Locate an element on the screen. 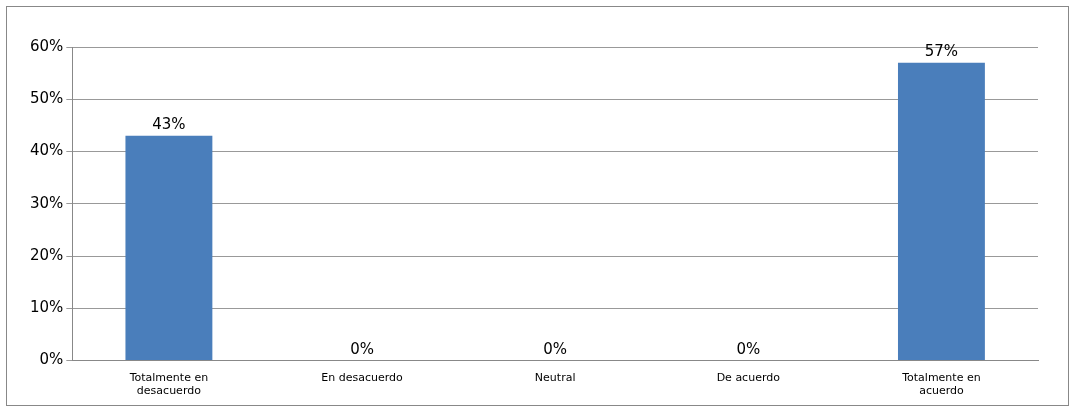  y-tick-label: 50% is located at coordinates (47, 98).